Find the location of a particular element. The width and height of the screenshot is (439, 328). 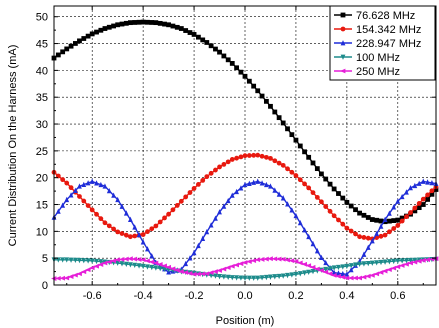

y-tick-label: 10 is located at coordinates (42, 232).